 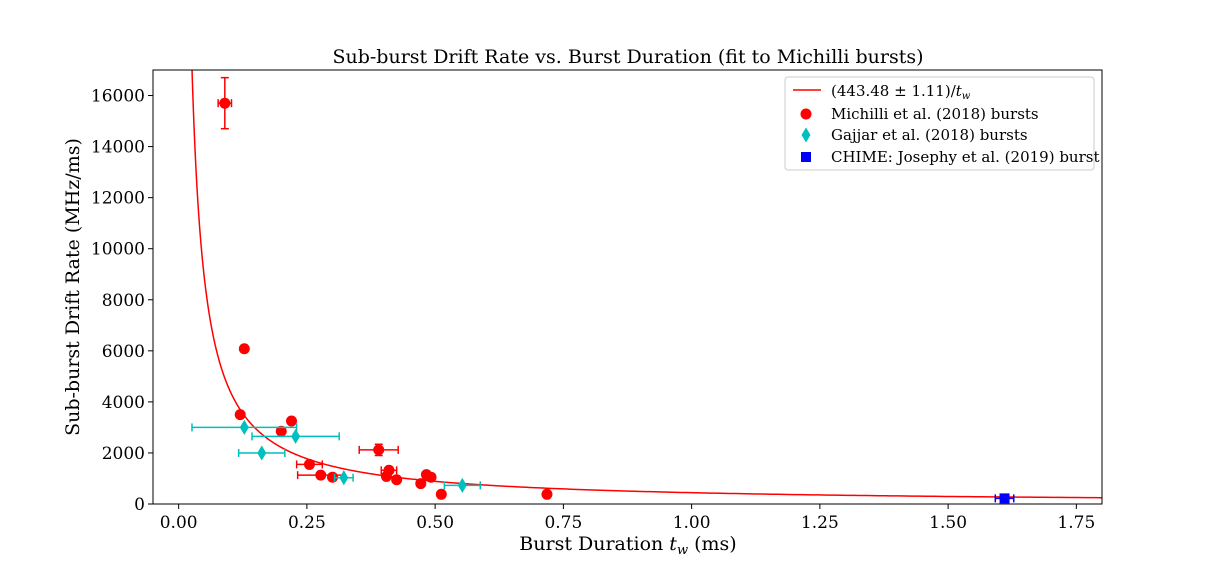 I want to click on y-tick-label: 8000, so click(x=123, y=301).